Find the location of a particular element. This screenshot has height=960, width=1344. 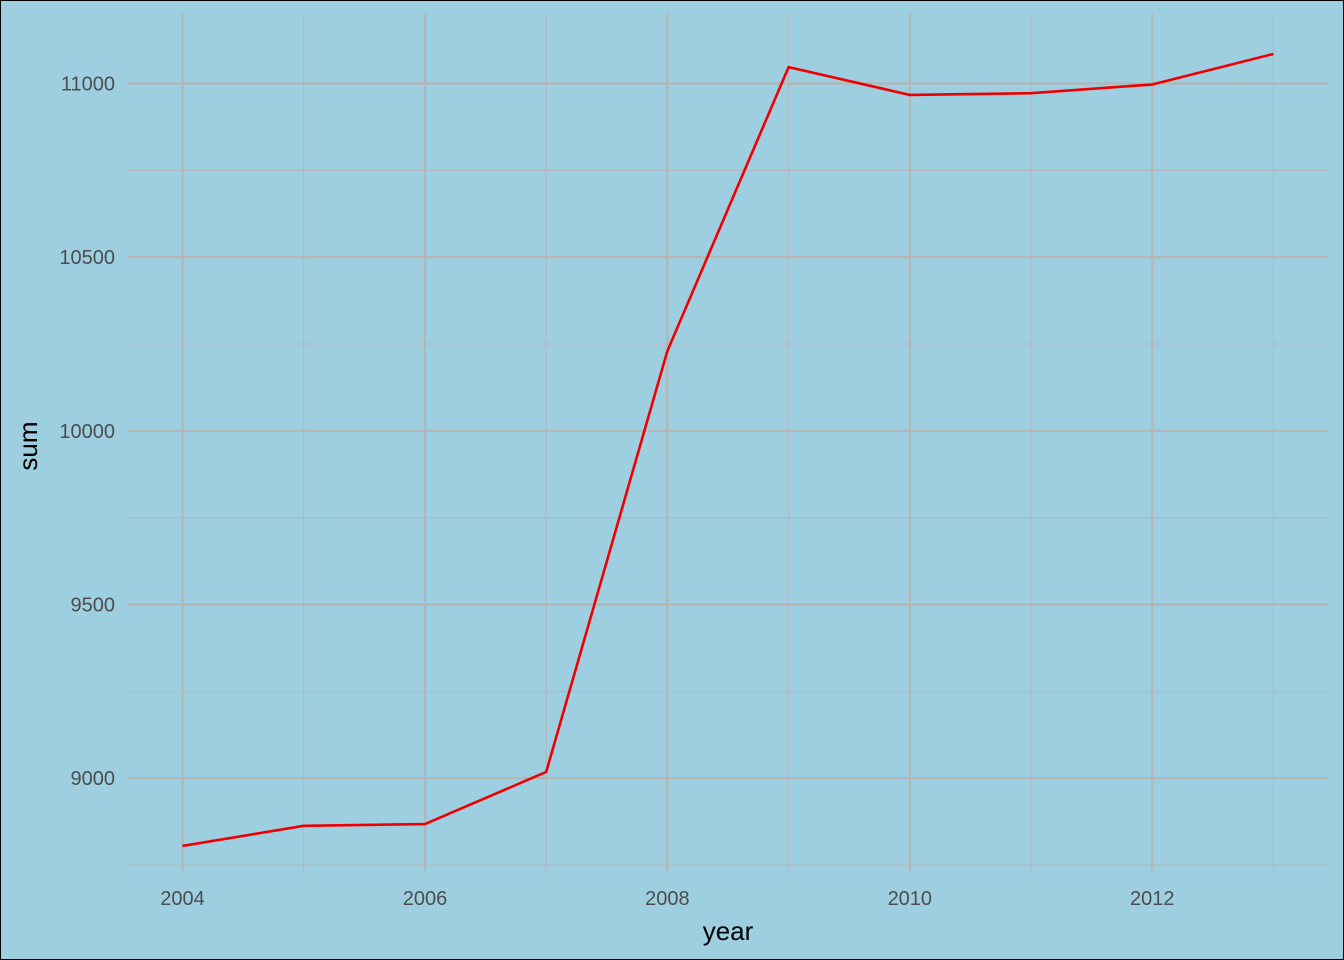

x-tick-label: 2006 is located at coordinates (425, 899).